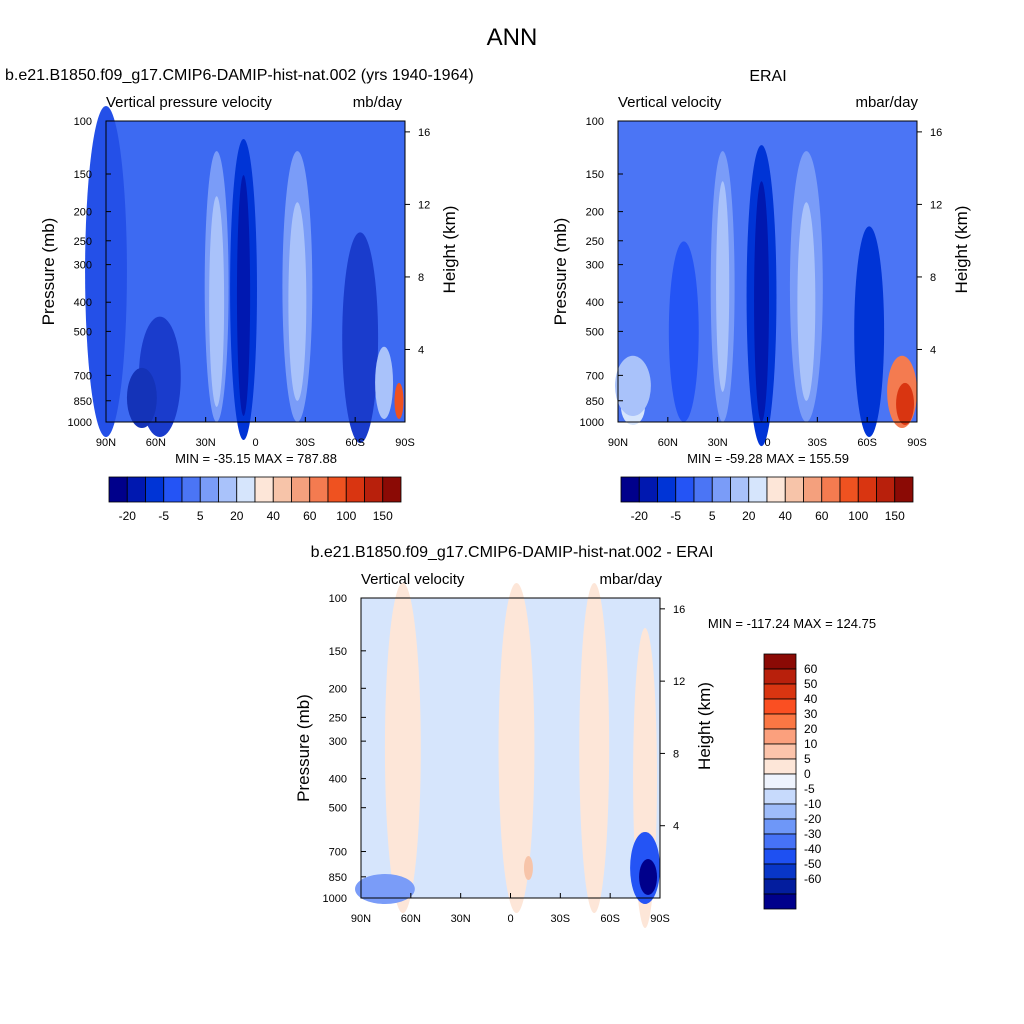 The height and width of the screenshot is (1024, 1024). Describe the element at coordinates (335, 899) in the screenshot. I see `panel-3-ytick-label: 1000` at that location.